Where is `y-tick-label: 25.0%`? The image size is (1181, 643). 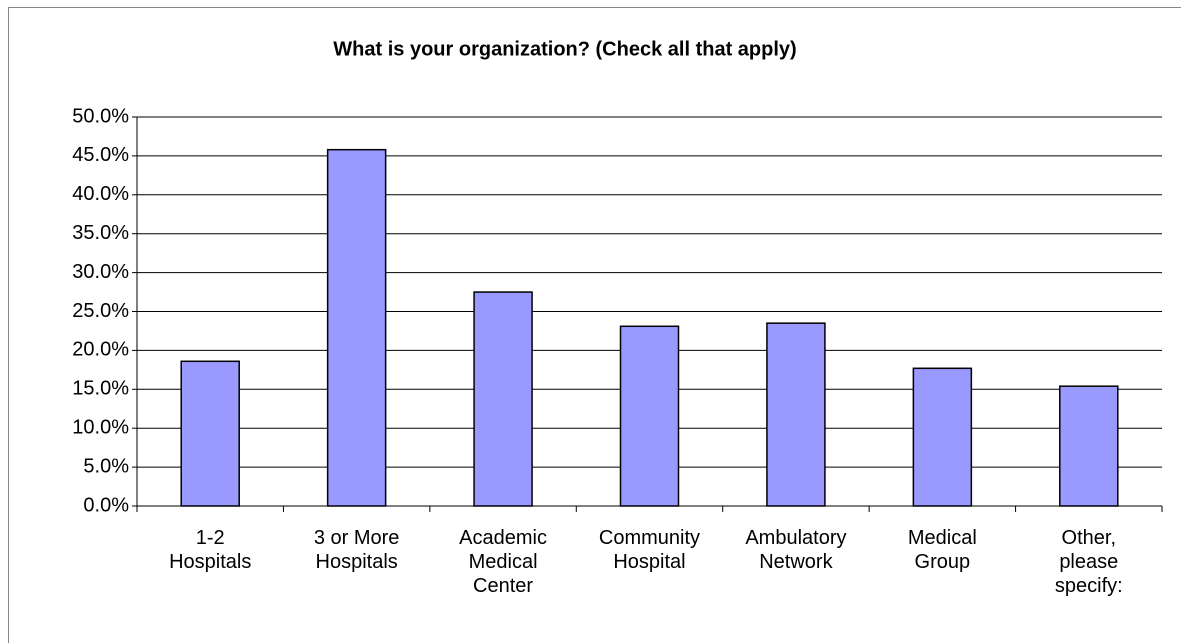 y-tick-label: 25.0% is located at coordinates (100, 311).